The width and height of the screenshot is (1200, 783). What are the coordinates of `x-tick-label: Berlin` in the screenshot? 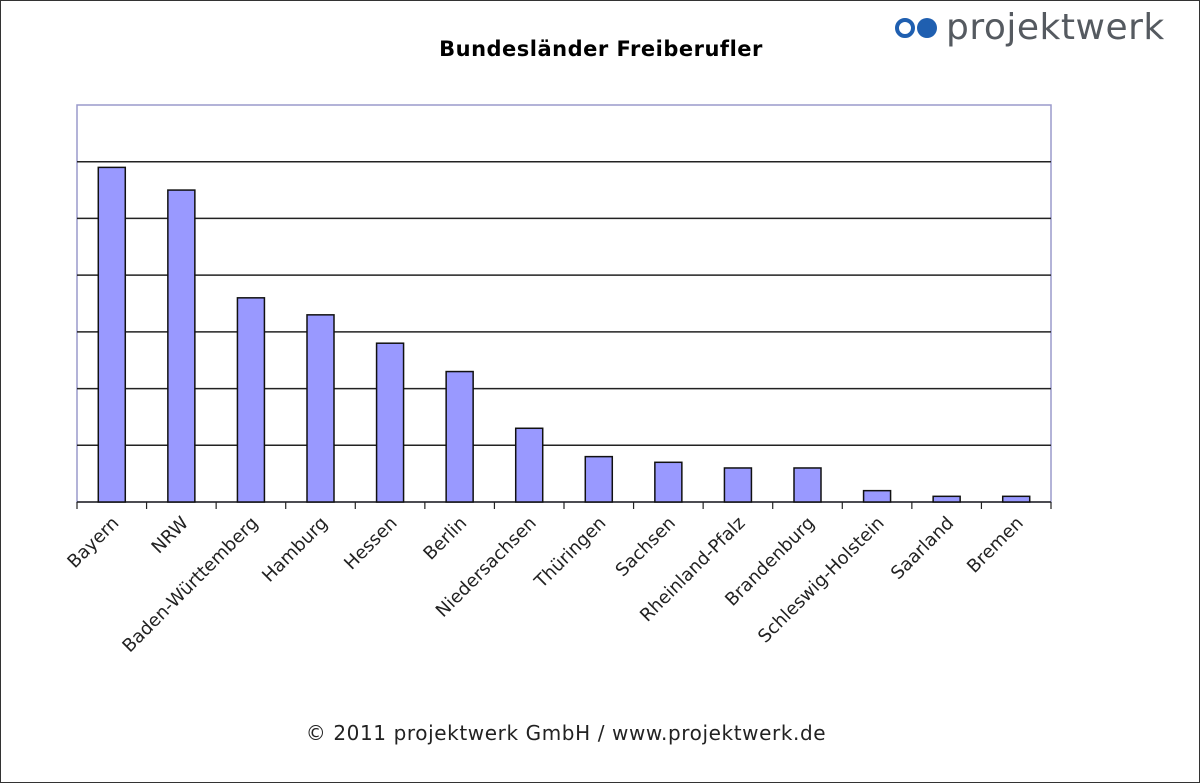 It's located at (445, 539).